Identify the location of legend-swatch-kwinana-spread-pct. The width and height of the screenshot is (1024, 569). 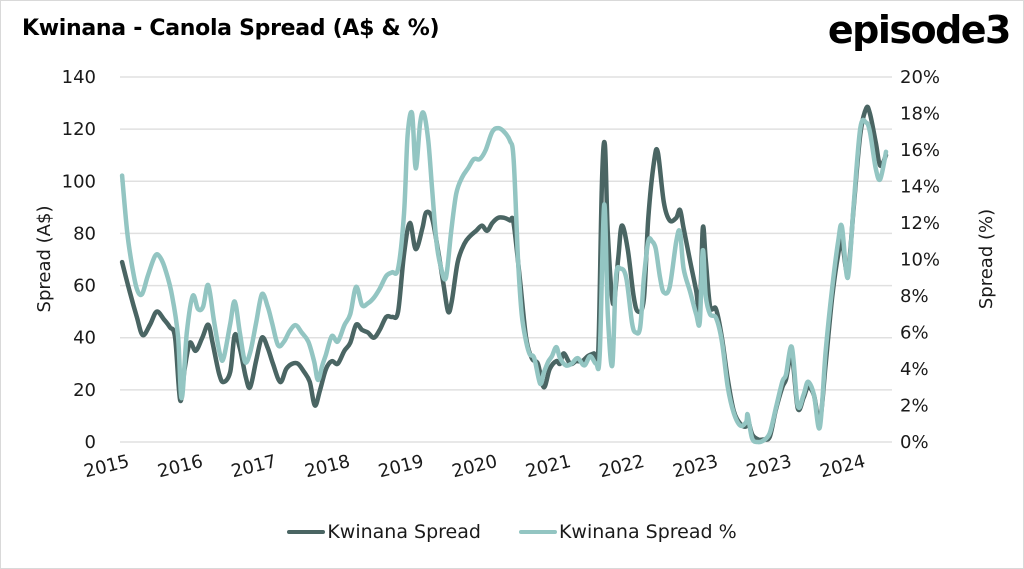
(537, 532).